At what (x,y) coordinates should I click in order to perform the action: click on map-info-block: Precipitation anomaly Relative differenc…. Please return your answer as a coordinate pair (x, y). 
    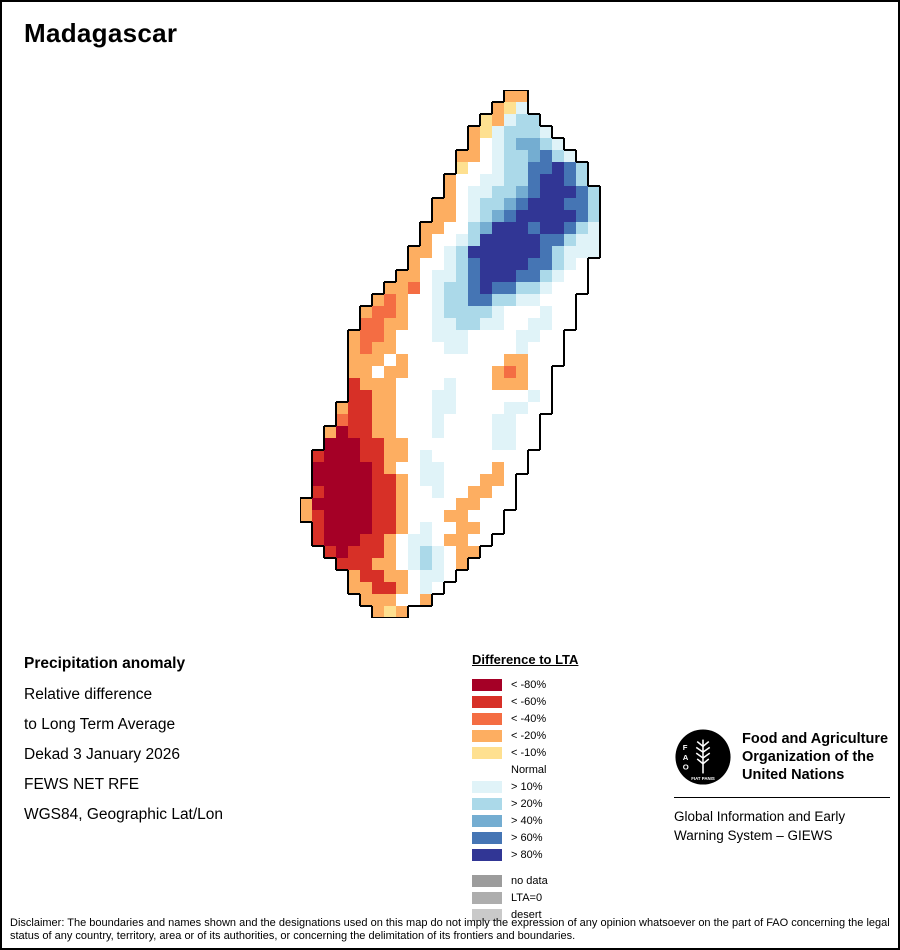
    Looking at the image, I should click on (123, 745).